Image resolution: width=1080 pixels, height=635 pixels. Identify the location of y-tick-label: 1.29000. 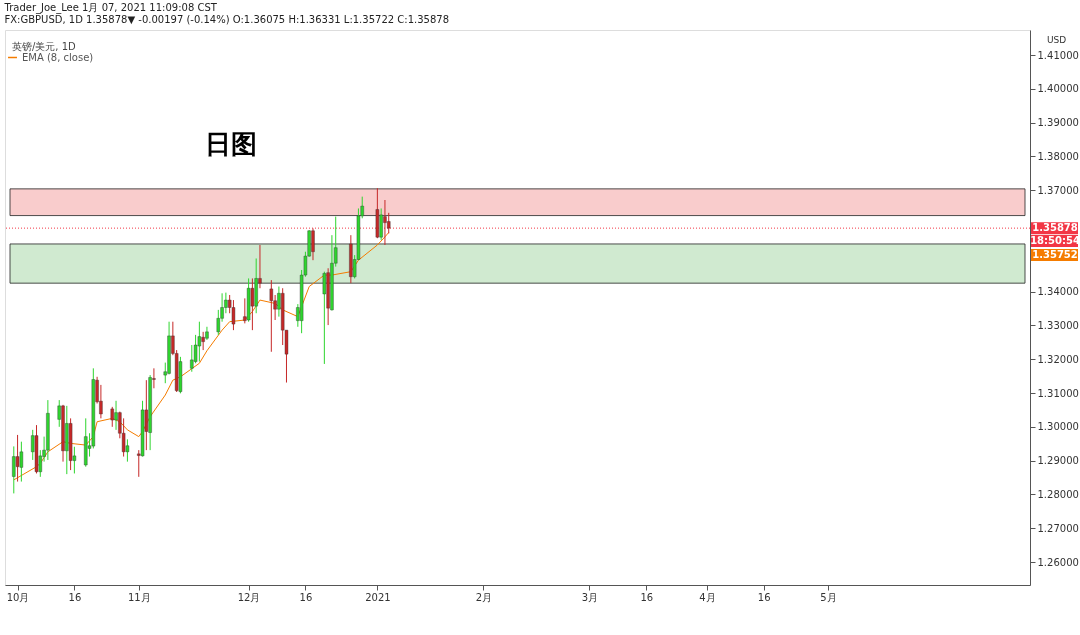
(1058, 461).